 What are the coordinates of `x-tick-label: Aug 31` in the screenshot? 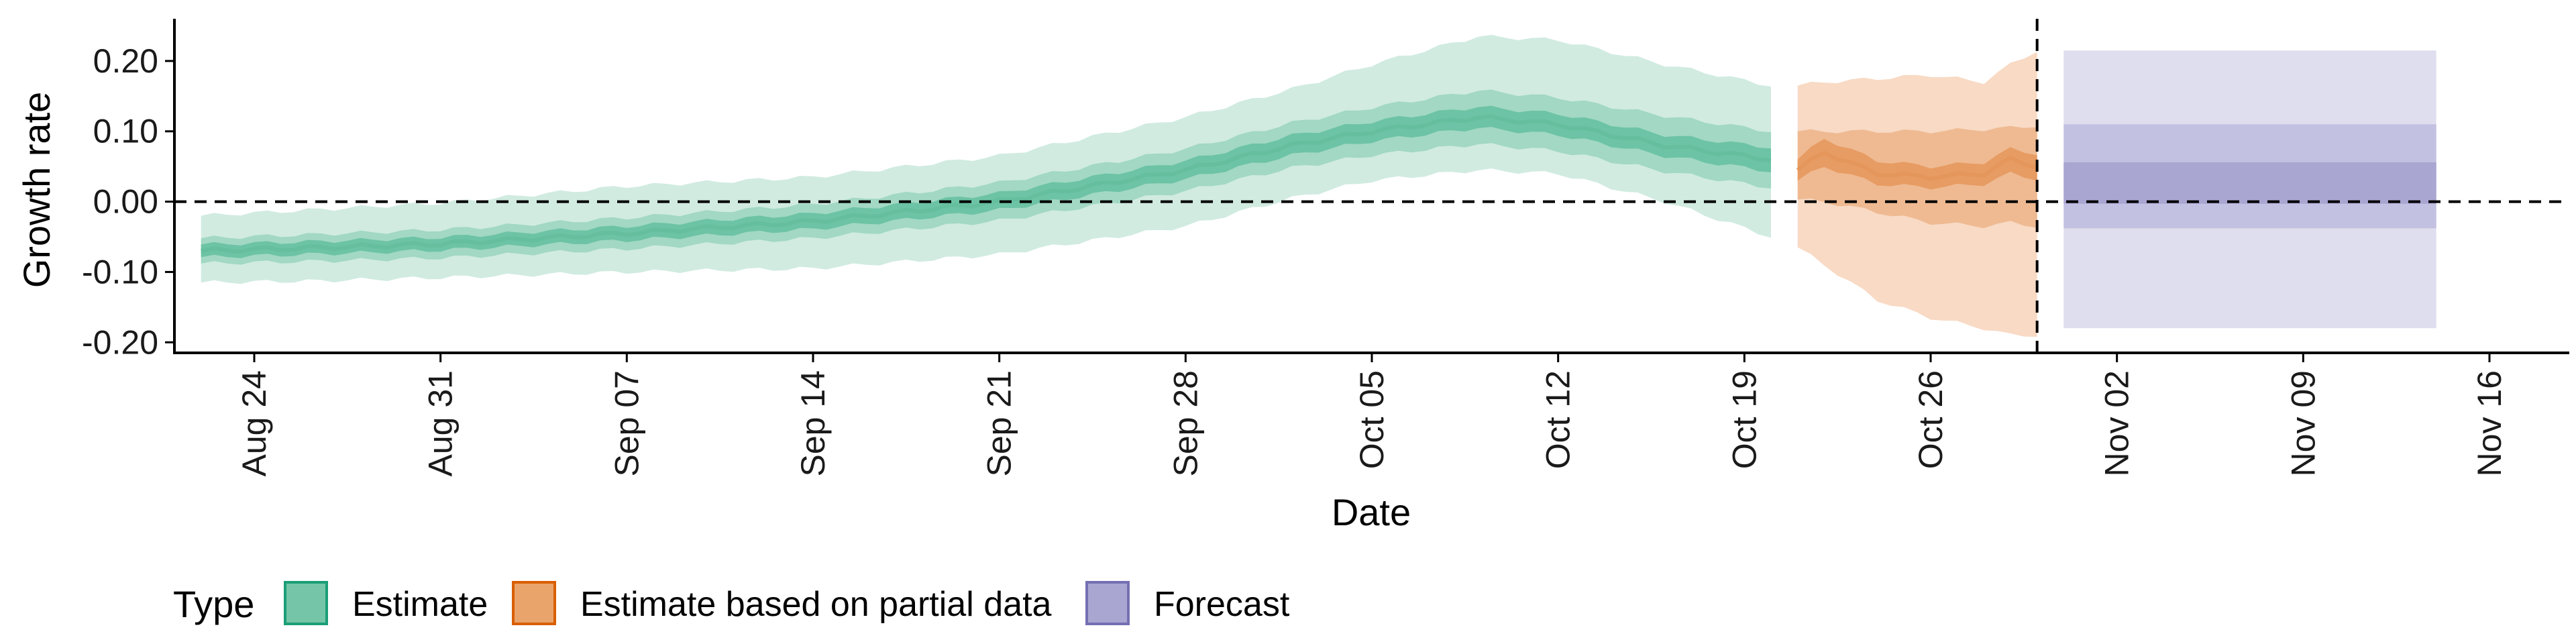 It's located at (441, 423).